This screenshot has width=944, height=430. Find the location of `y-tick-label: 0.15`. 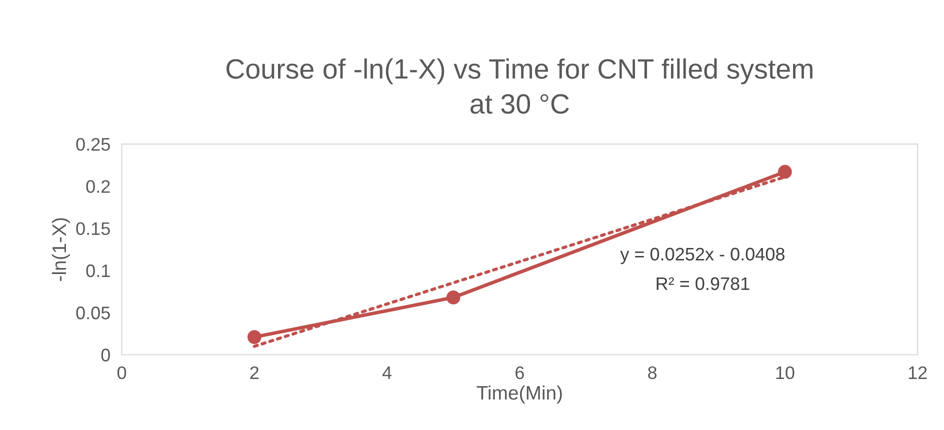

y-tick-label: 0.15 is located at coordinates (93, 229).